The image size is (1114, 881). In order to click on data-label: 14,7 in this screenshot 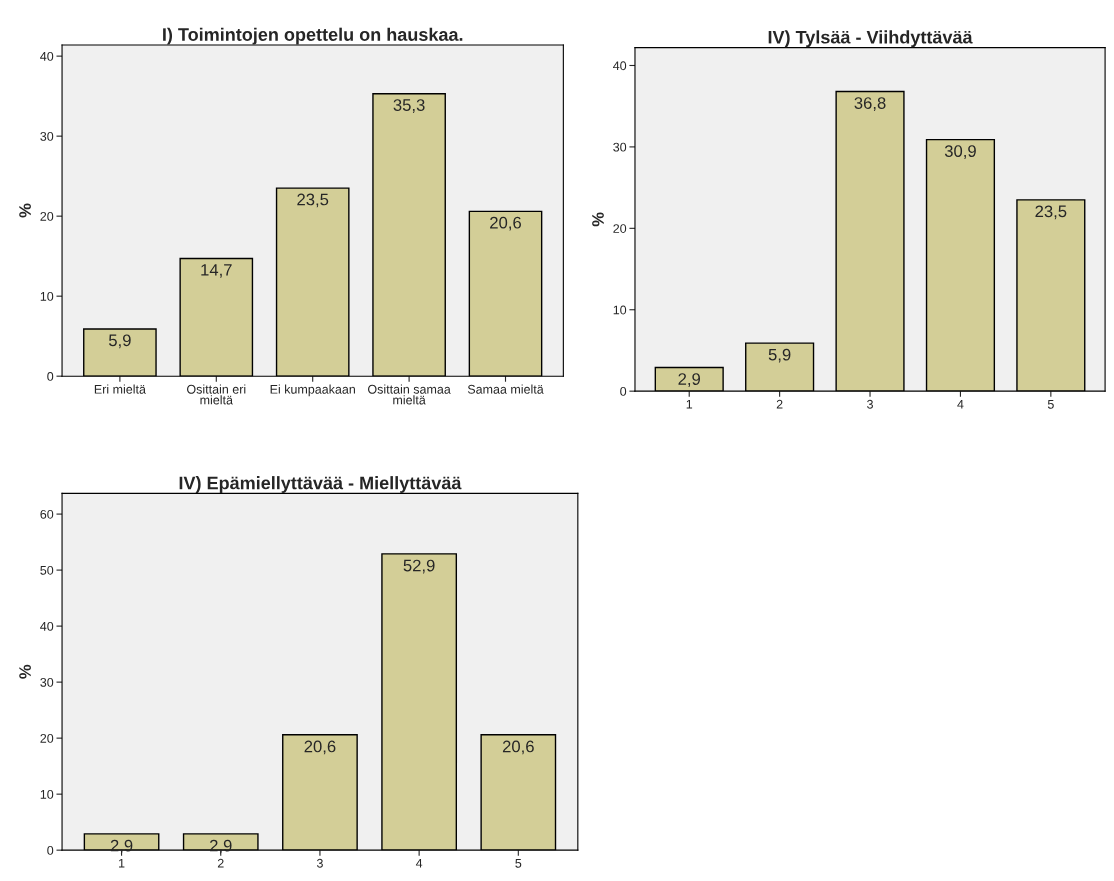, I will do `click(216, 271)`.